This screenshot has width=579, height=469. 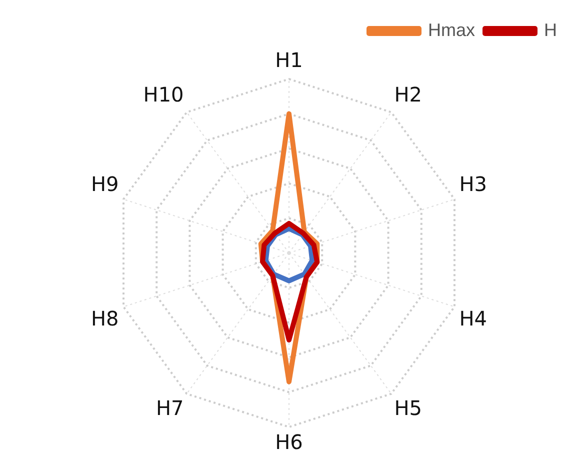 What do you see at coordinates (289, 60) in the screenshot?
I see `spoke-label: H1` at bounding box center [289, 60].